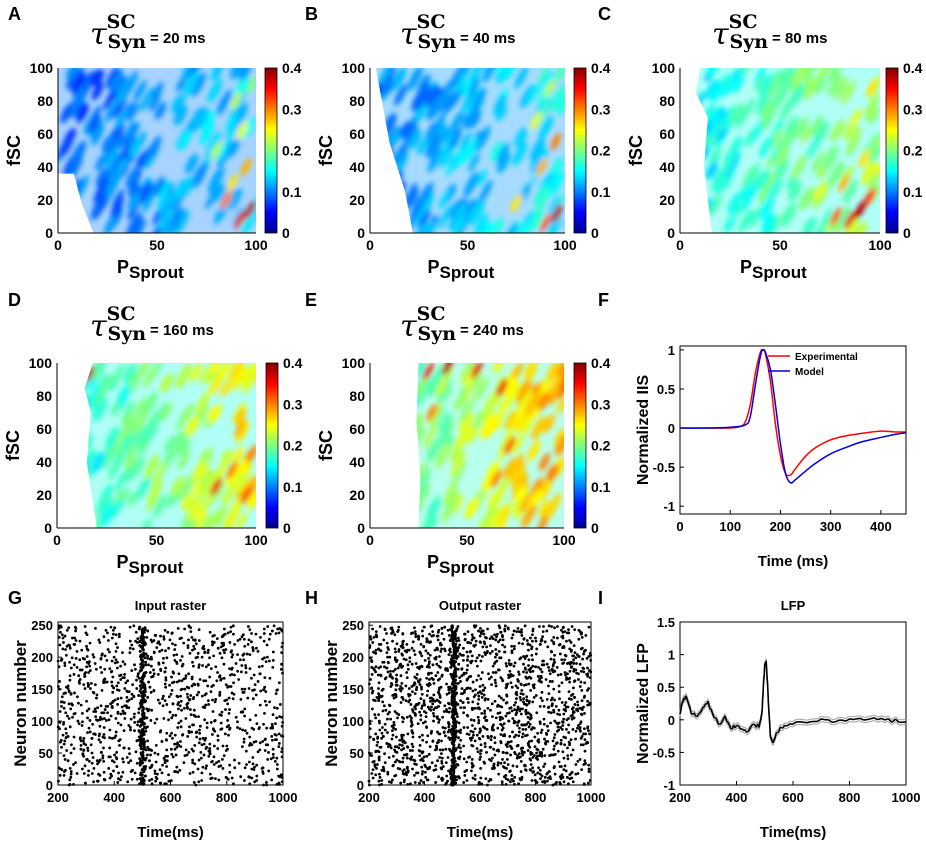  I want to click on title-sub: Syn, so click(436, 42).